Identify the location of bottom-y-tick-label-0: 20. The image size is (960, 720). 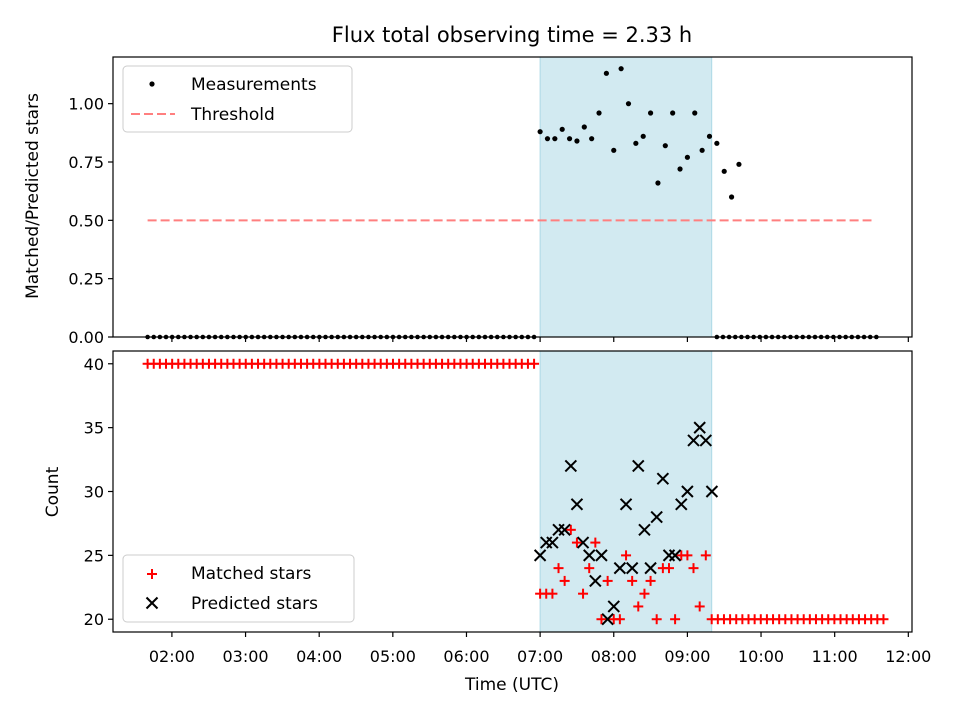
(94, 619).